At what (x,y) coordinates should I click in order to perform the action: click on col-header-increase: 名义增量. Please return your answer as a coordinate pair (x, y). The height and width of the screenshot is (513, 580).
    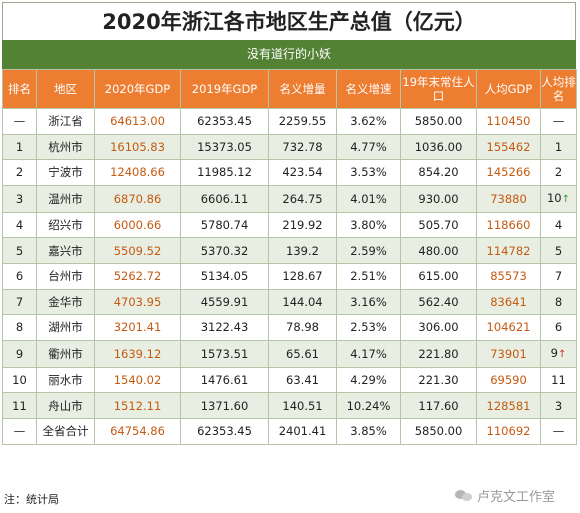
    Looking at the image, I should click on (302, 89).